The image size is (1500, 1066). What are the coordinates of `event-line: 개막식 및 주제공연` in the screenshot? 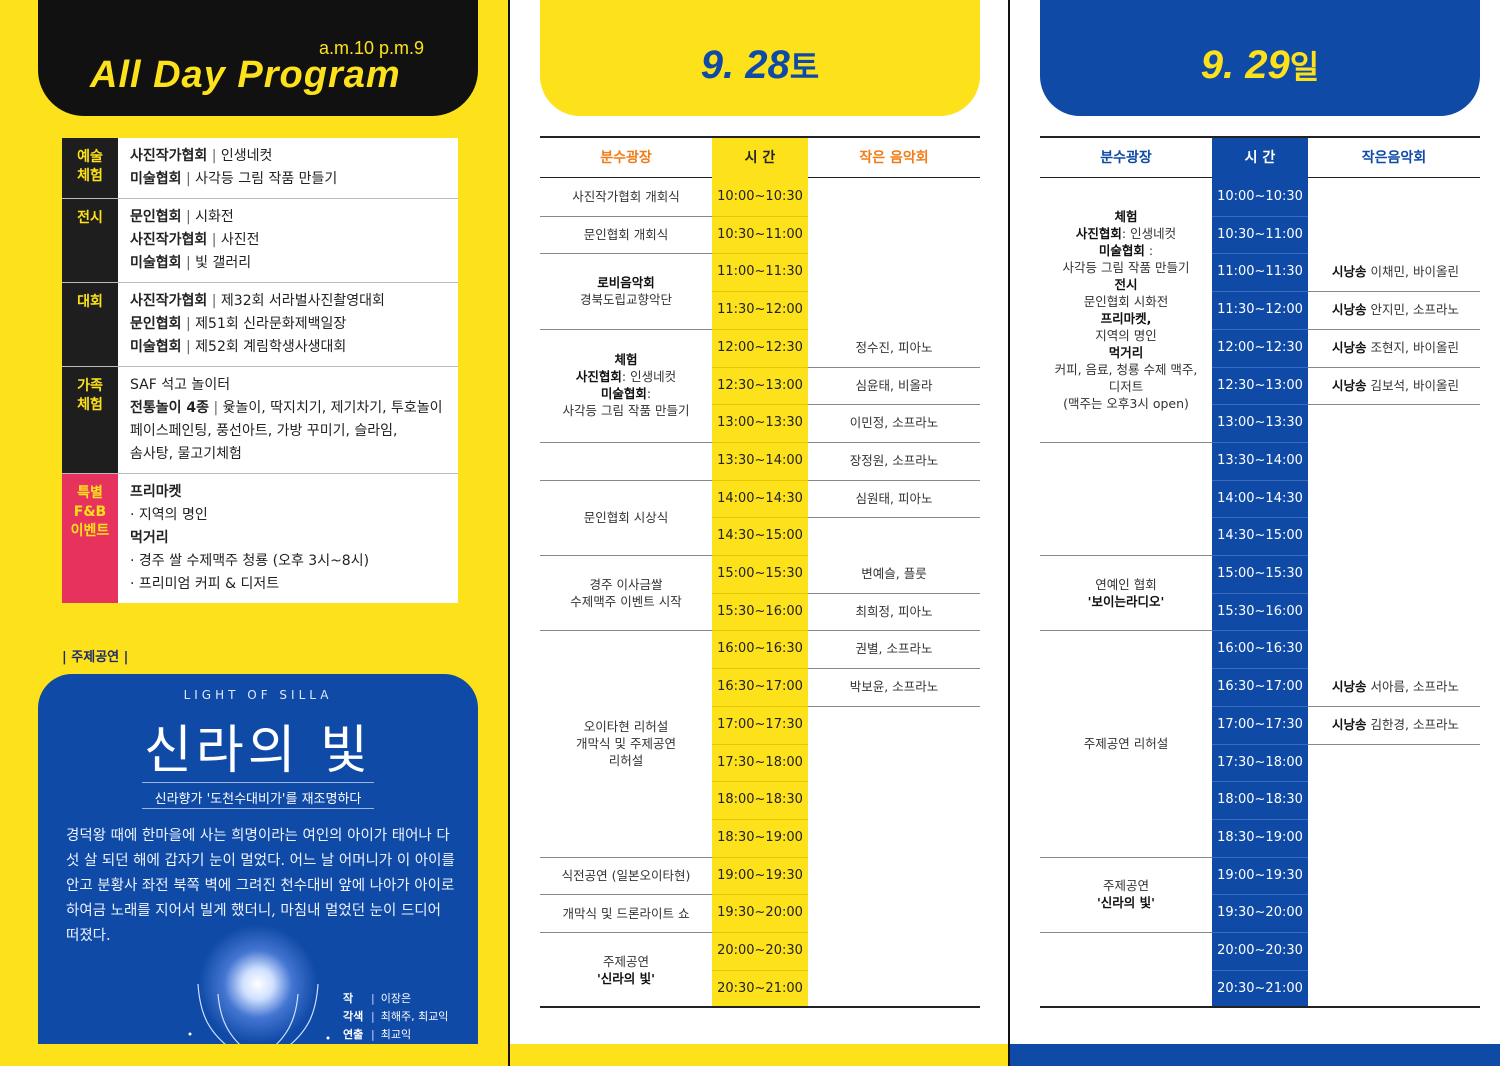 It's located at (626, 743).